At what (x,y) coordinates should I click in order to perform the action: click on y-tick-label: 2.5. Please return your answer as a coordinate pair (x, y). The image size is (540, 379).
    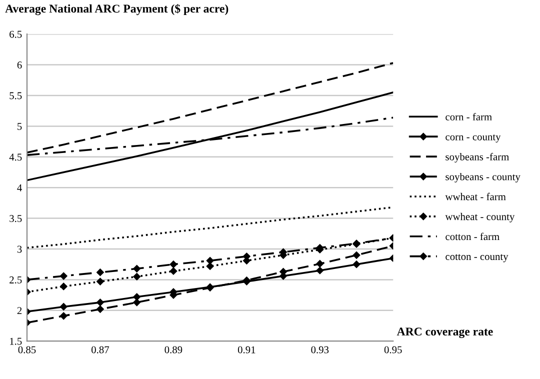
    Looking at the image, I should click on (16, 280).